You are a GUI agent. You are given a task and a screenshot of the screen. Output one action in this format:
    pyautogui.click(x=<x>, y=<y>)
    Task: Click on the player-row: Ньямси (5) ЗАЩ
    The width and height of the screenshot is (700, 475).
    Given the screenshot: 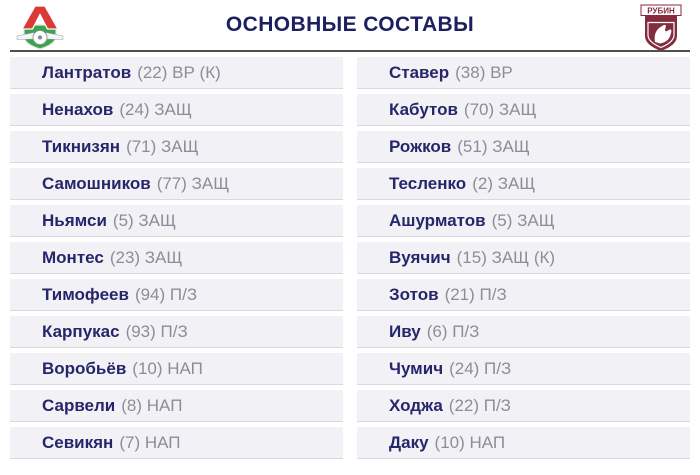 What is the action you would take?
    pyautogui.click(x=176, y=221)
    